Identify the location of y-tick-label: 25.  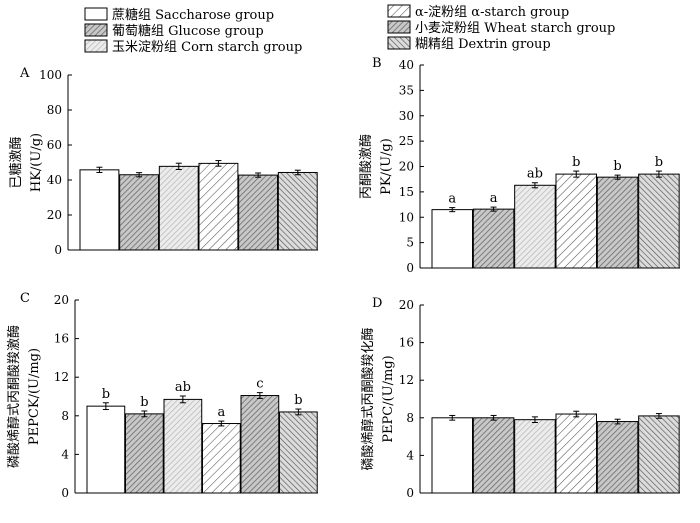
(406, 141).